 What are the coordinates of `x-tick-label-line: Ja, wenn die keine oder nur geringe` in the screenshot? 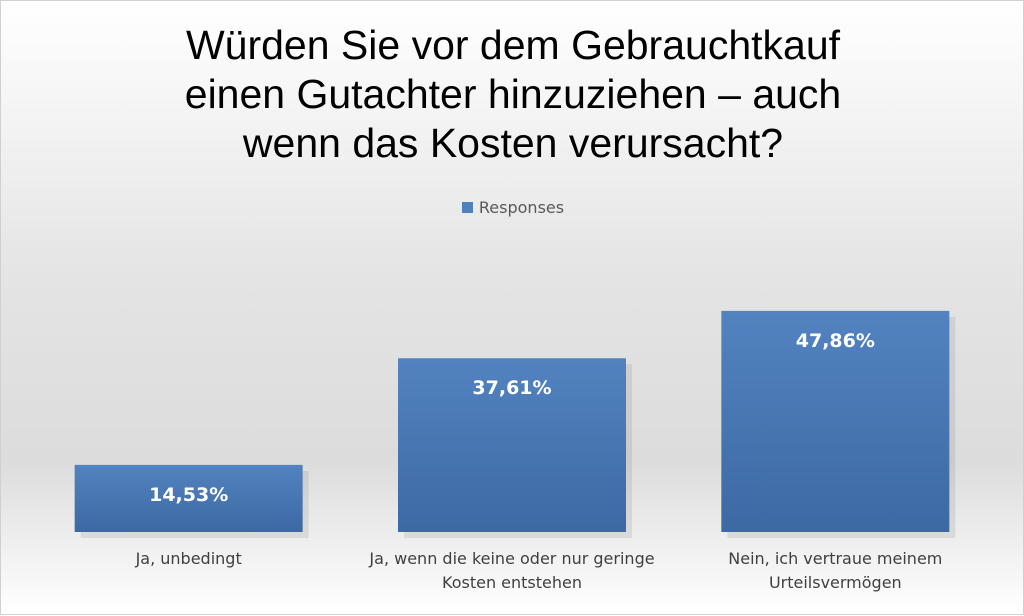 It's located at (512, 558).